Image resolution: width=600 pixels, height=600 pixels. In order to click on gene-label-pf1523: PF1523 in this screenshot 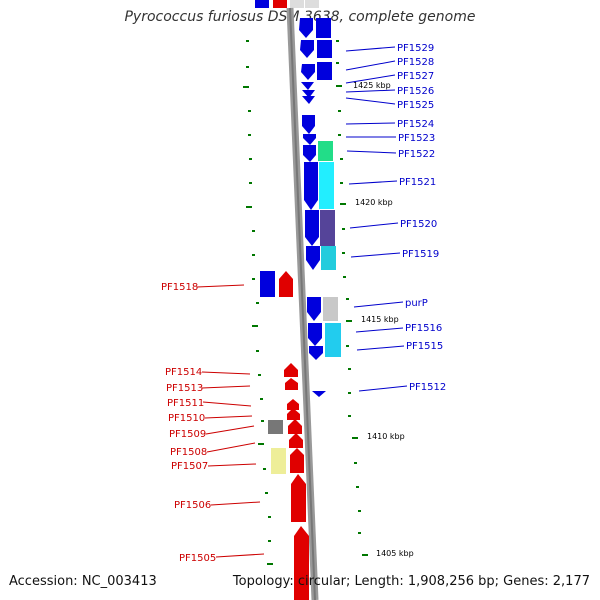, I will do `click(416, 138)`.